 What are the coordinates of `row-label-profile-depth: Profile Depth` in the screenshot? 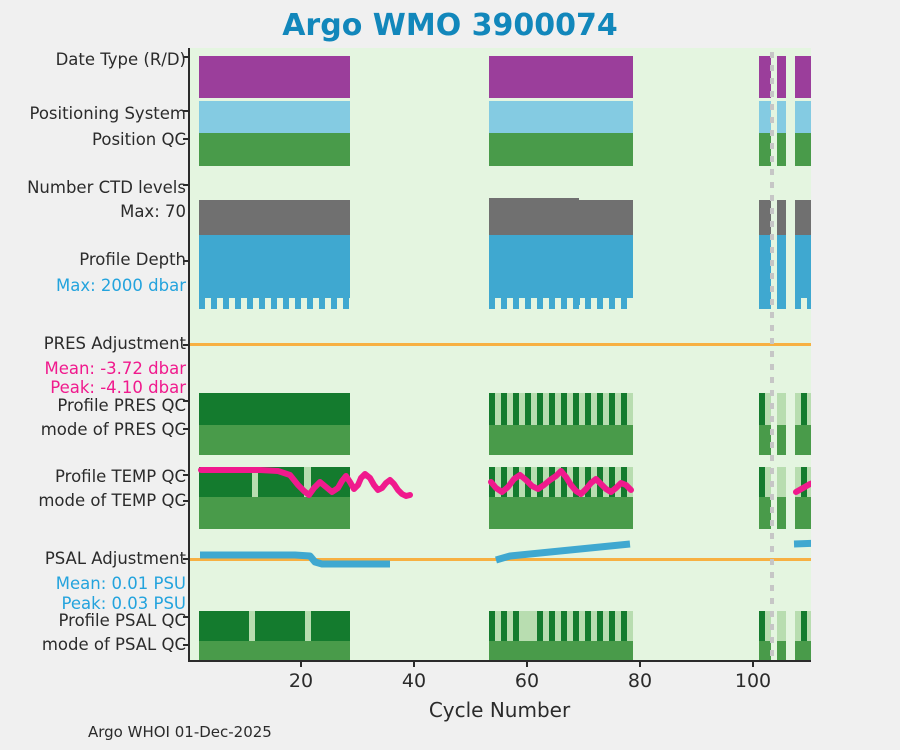 It's located at (132, 259).